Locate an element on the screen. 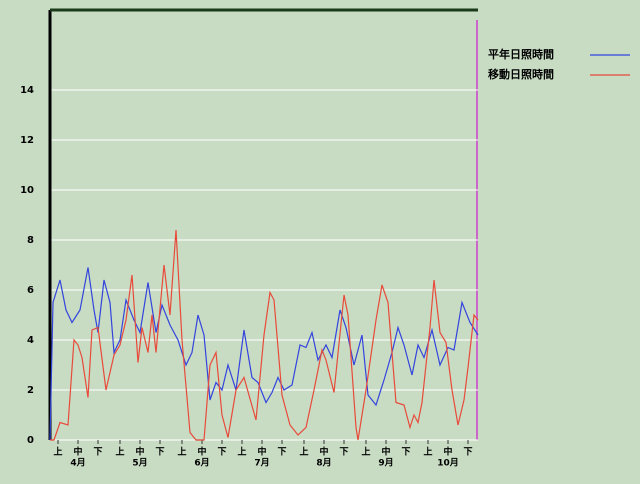 This screenshot has width=640, height=484. legend-label: 移動日照時間 is located at coordinates (521, 74).